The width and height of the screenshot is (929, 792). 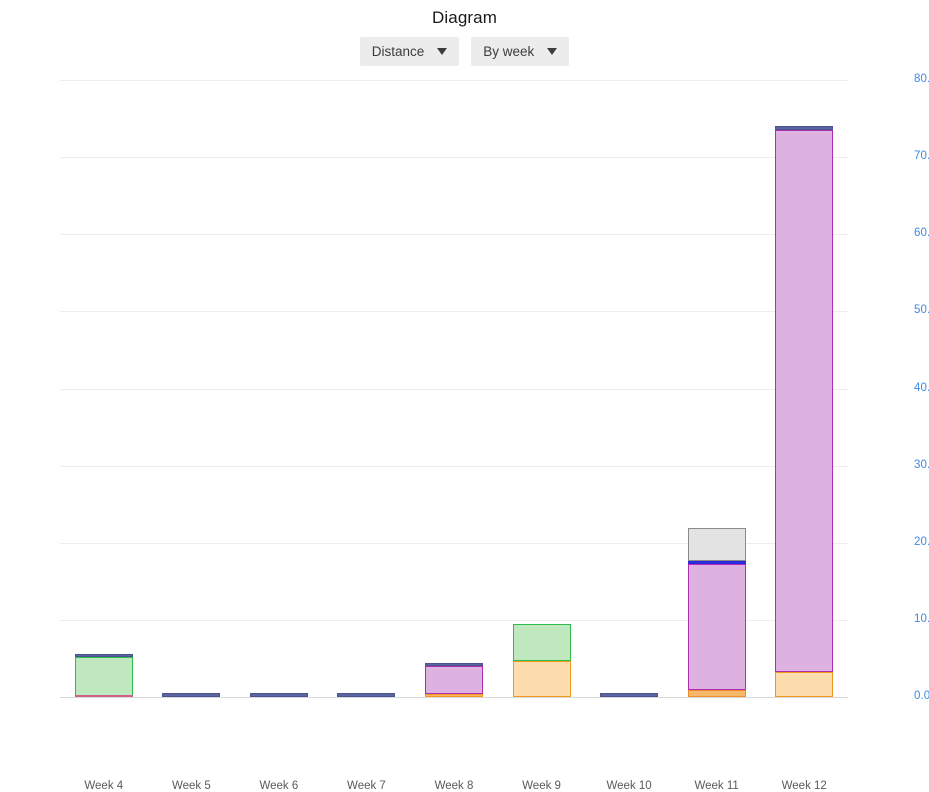 I want to click on x-axis-tick-label: Week 9, so click(x=541, y=786).